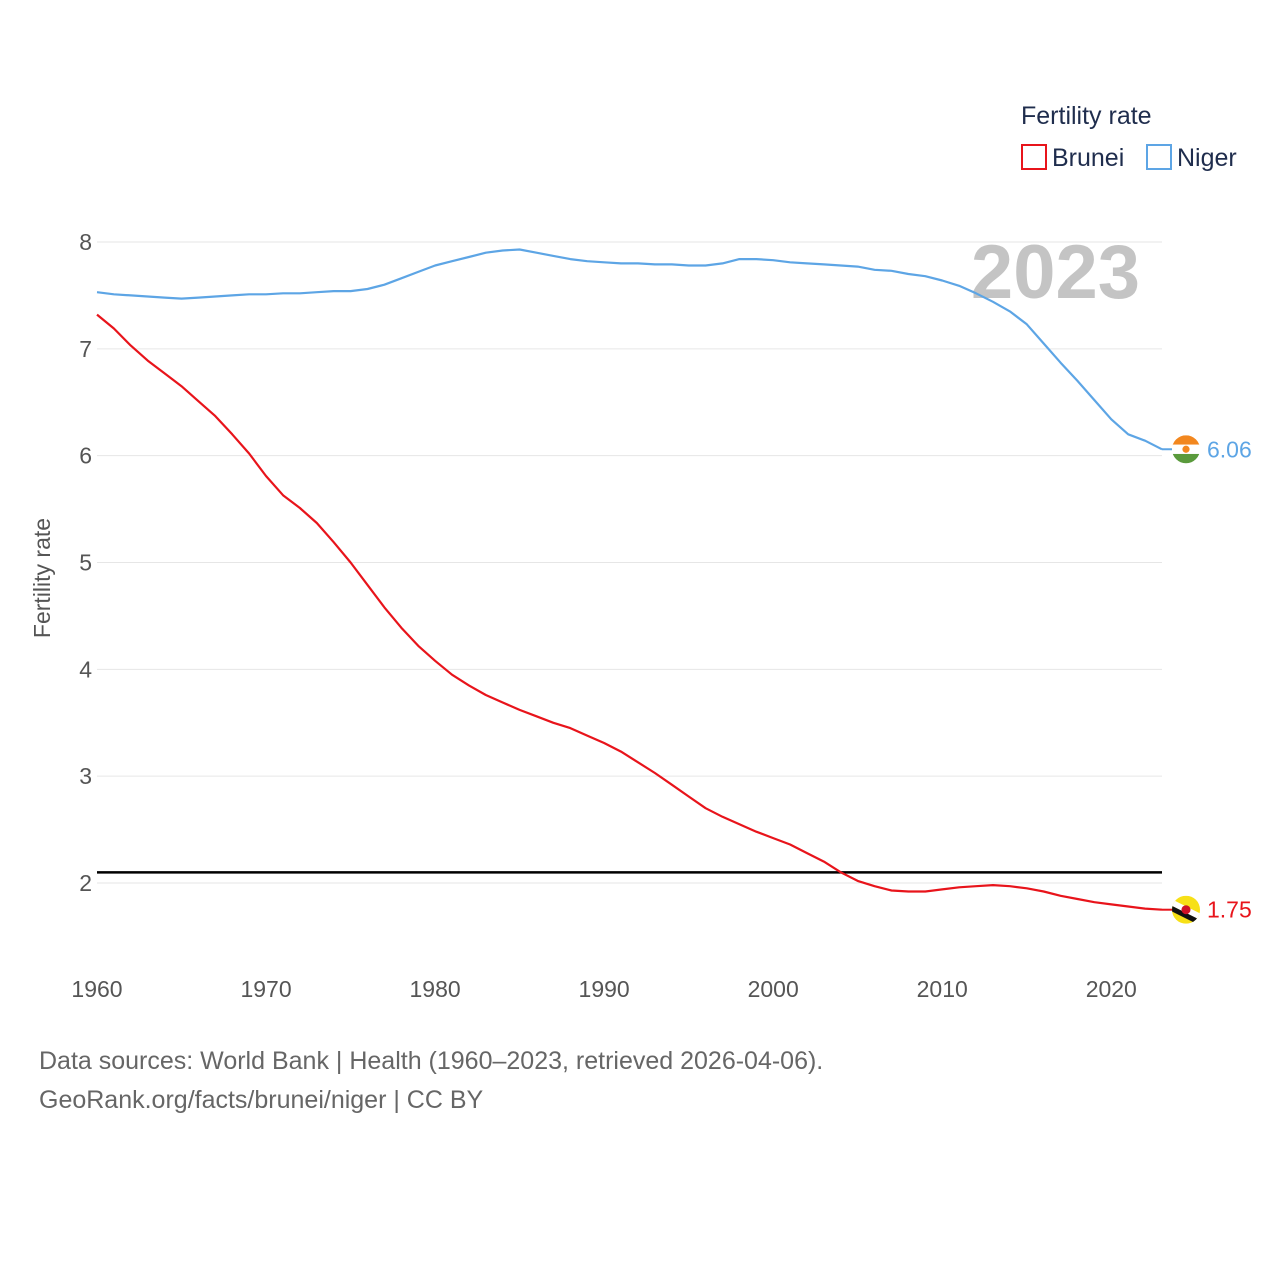  Describe the element at coordinates (85, 349) in the screenshot. I see `y-tick-label-7: 7` at that location.